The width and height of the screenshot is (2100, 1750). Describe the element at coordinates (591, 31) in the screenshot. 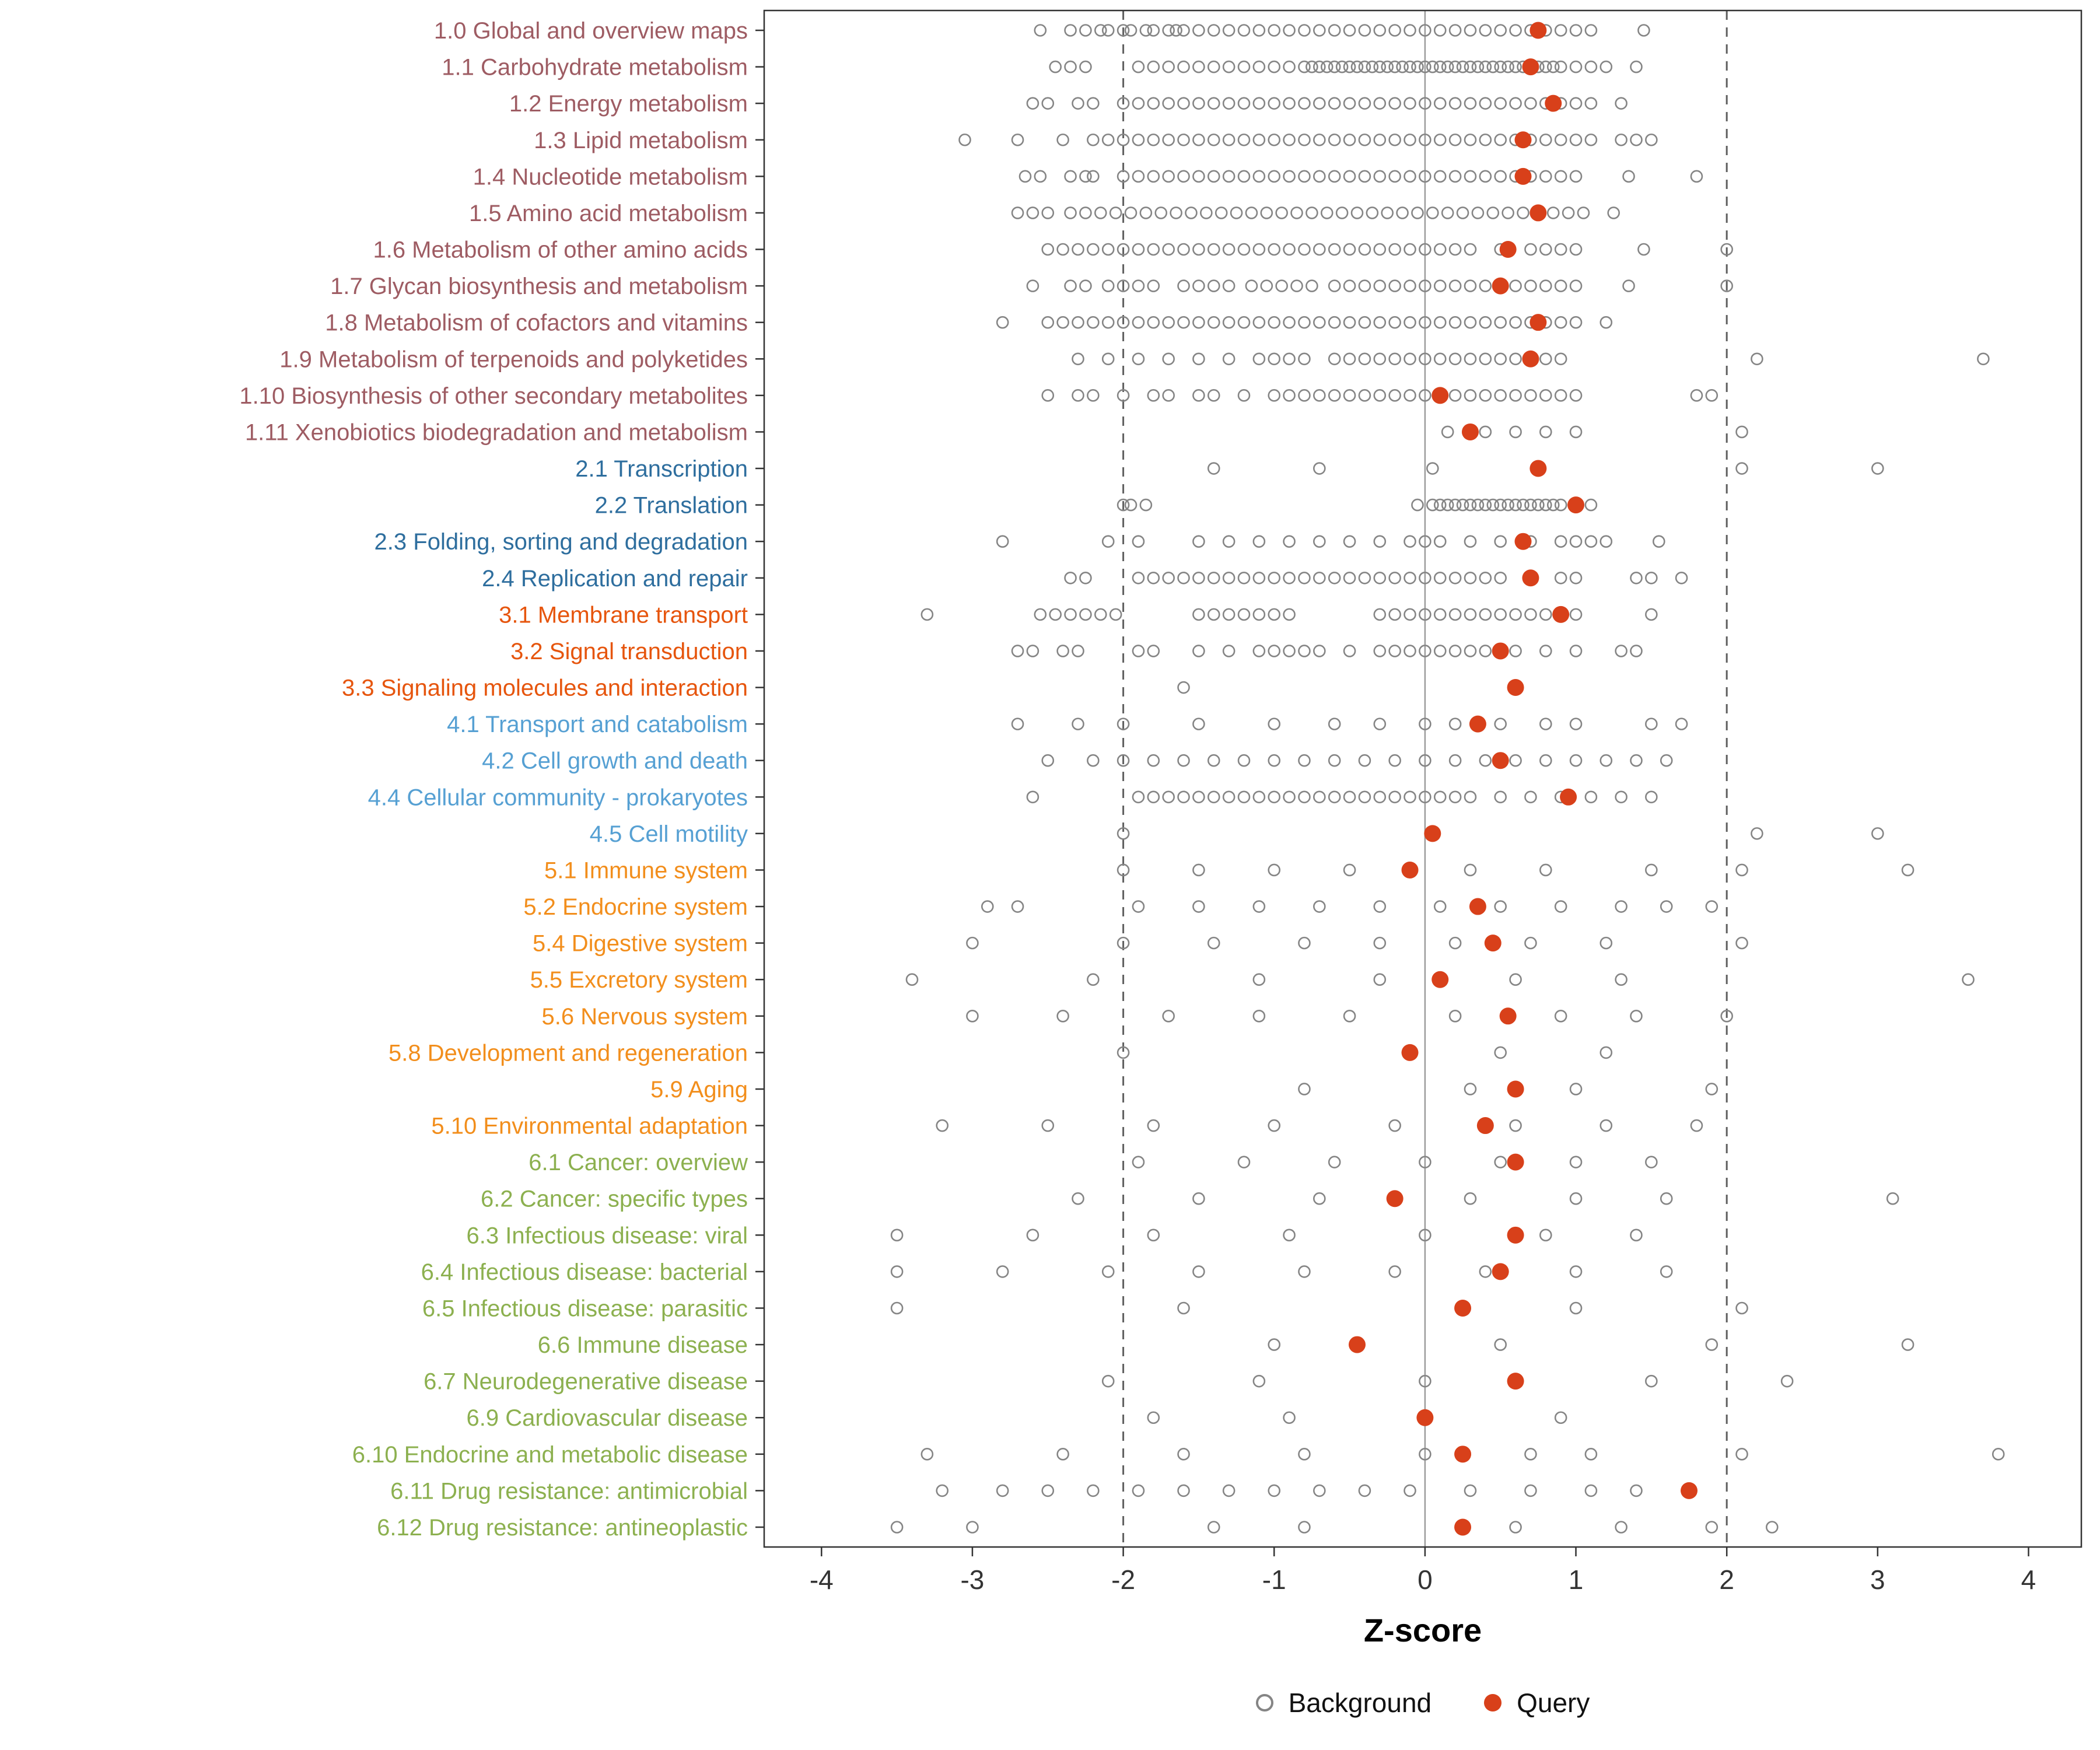

I see `row-label: 1.0 Global and overview maps` at that location.